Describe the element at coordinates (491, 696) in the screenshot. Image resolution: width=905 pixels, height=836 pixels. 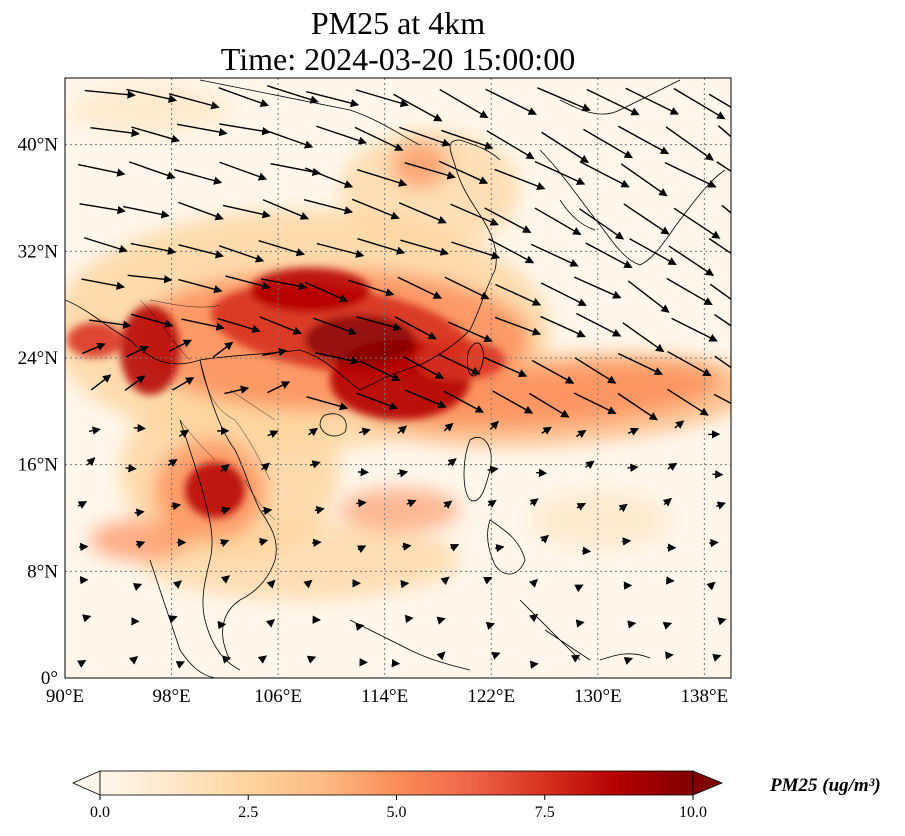
I see `lon-tick-label: 122°E` at that location.